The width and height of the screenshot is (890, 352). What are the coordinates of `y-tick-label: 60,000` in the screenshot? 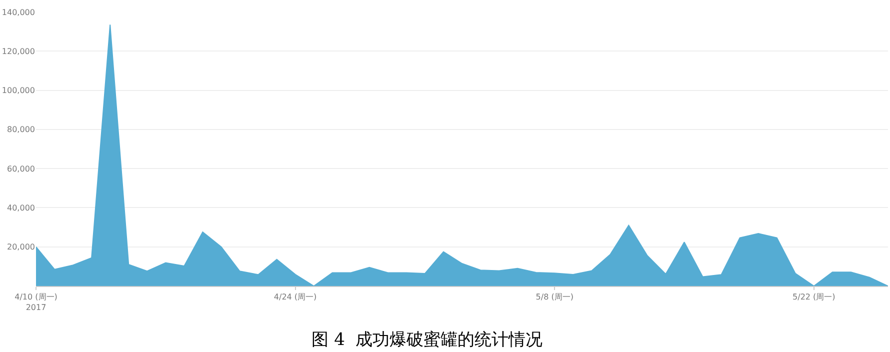 It's located at (21, 169).